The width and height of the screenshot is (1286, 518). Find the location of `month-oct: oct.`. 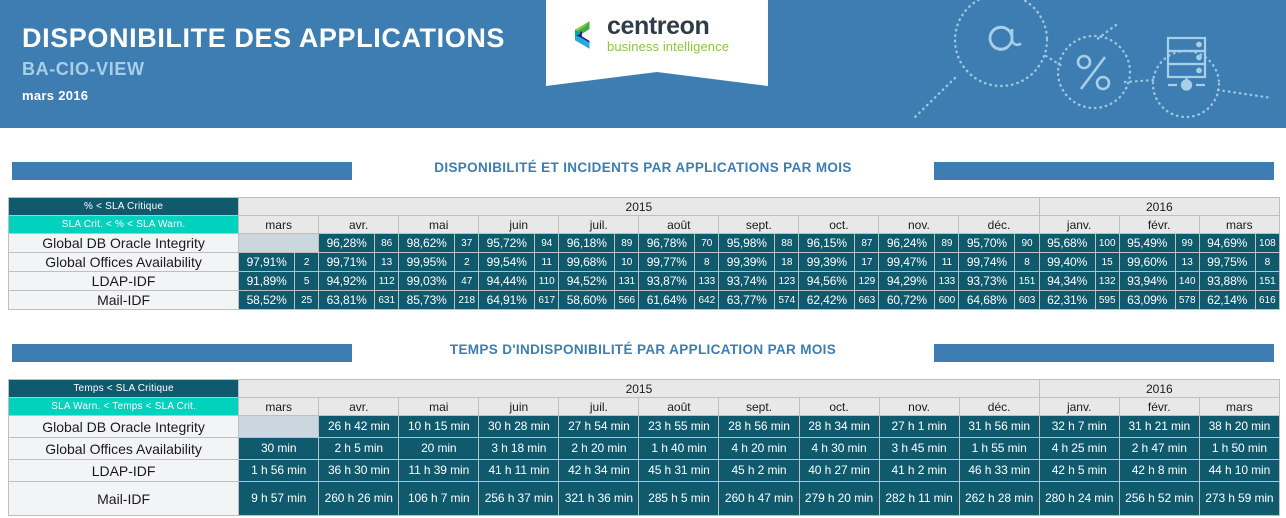

month-oct: oct. is located at coordinates (839, 224).